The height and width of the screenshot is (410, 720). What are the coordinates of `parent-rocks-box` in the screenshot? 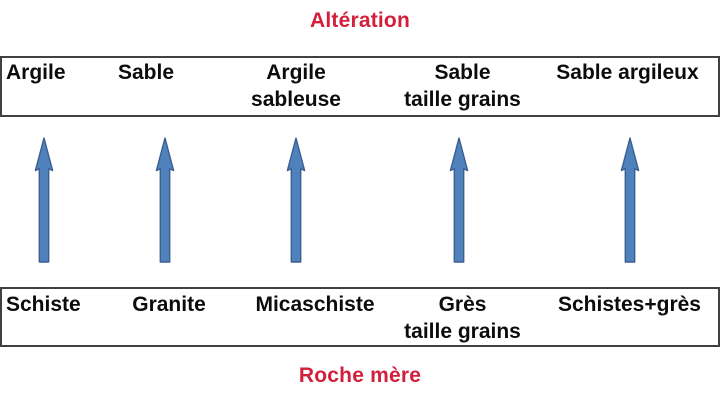 It's located at (360, 317).